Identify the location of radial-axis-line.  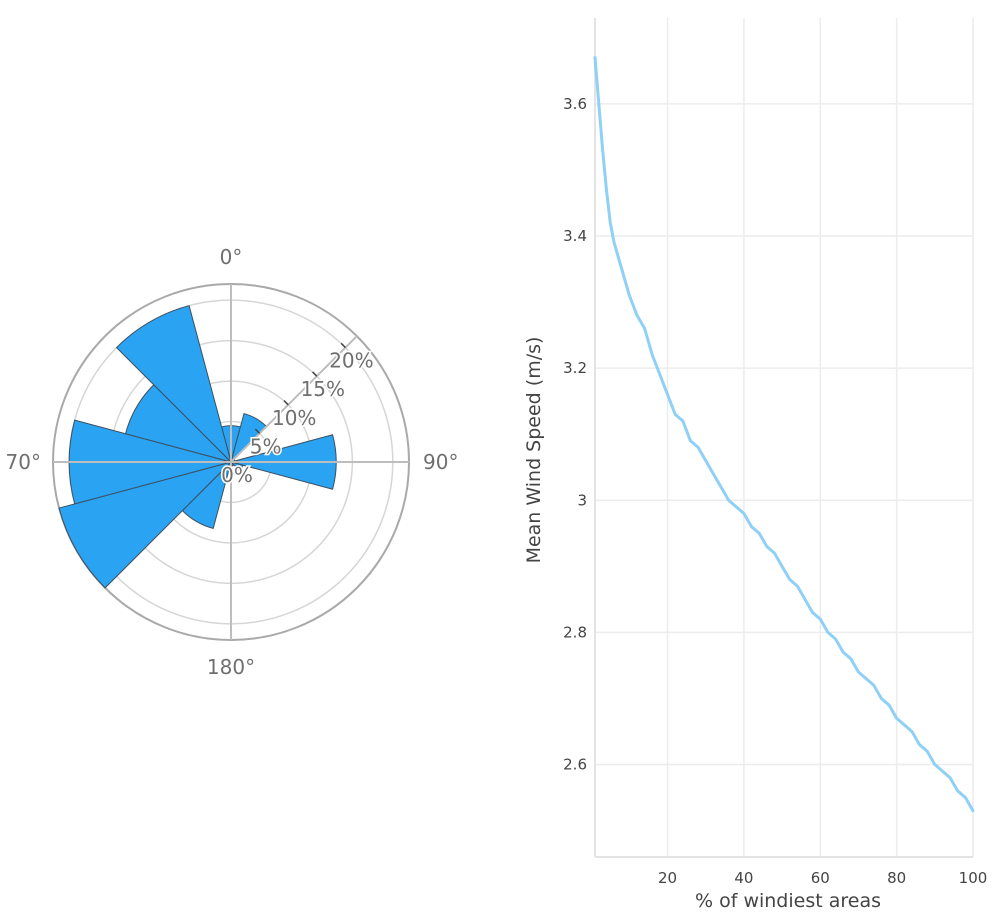
(294, 399).